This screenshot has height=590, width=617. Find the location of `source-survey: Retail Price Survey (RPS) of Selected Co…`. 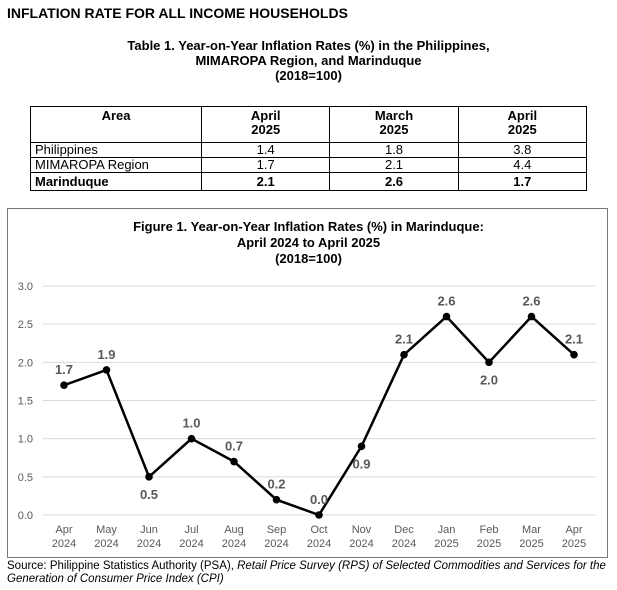

source-survey: Retail Price Survey (RPS) of Selected Co… is located at coordinates (306, 572).